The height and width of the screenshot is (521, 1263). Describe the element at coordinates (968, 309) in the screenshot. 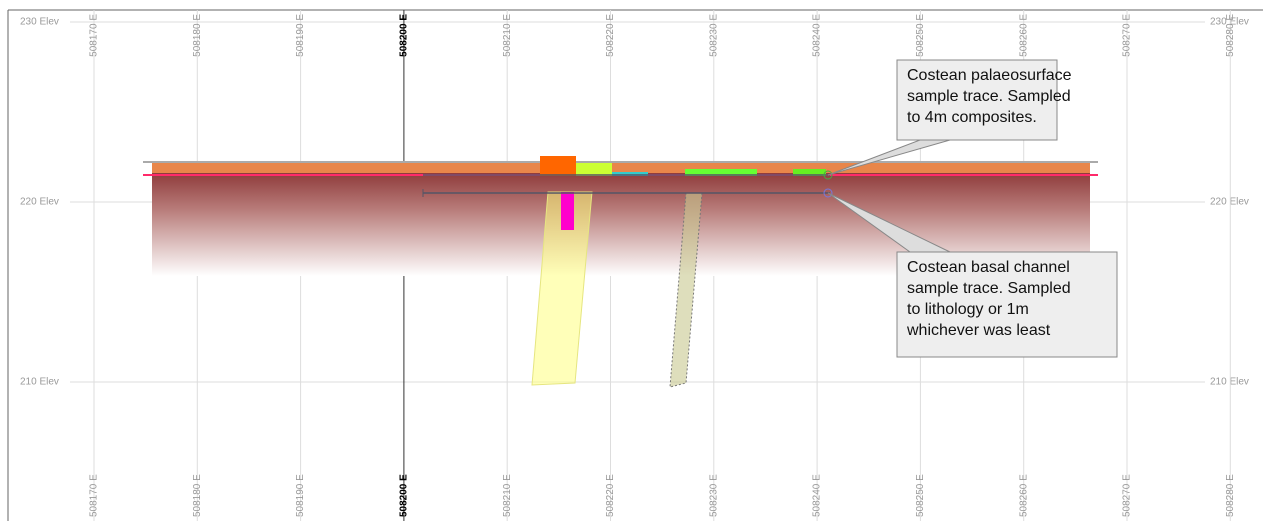

I see `callout-text: to lithology or 1m` at that location.